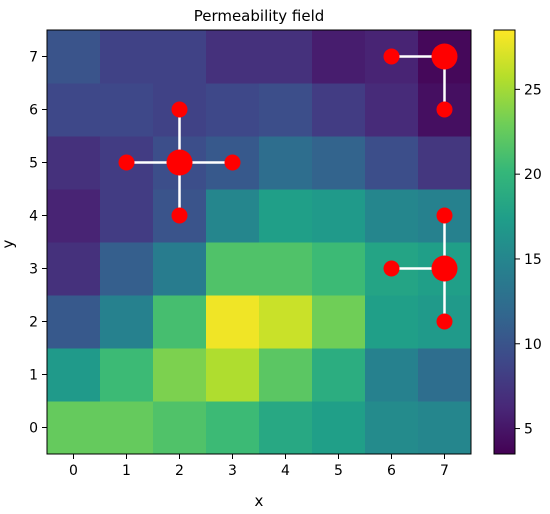  I want to click on colorbar-tick-label: 20, so click(533, 175).